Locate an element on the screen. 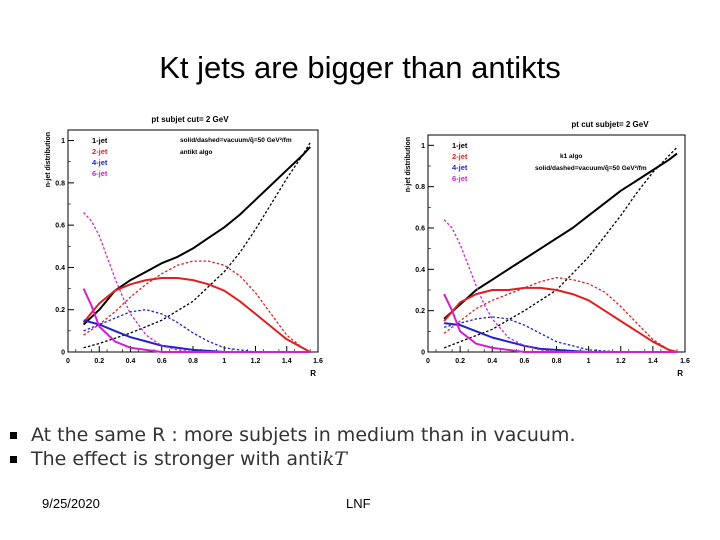 The image size is (720, 540). antikt-y-tick-label: 0.8 is located at coordinates (60, 183).